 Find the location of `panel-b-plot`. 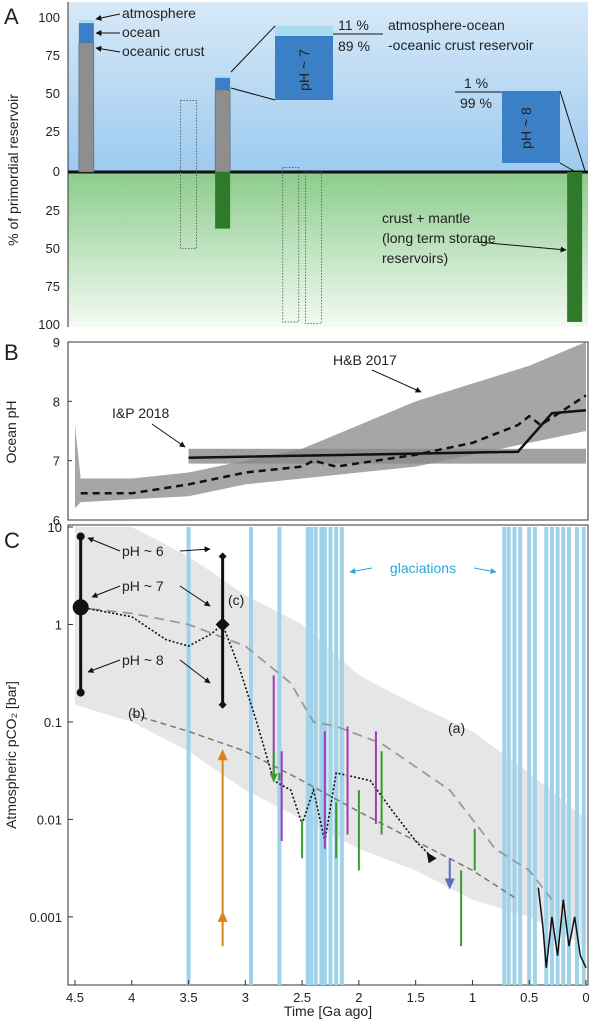

panel-b-plot is located at coordinates (331, 425).